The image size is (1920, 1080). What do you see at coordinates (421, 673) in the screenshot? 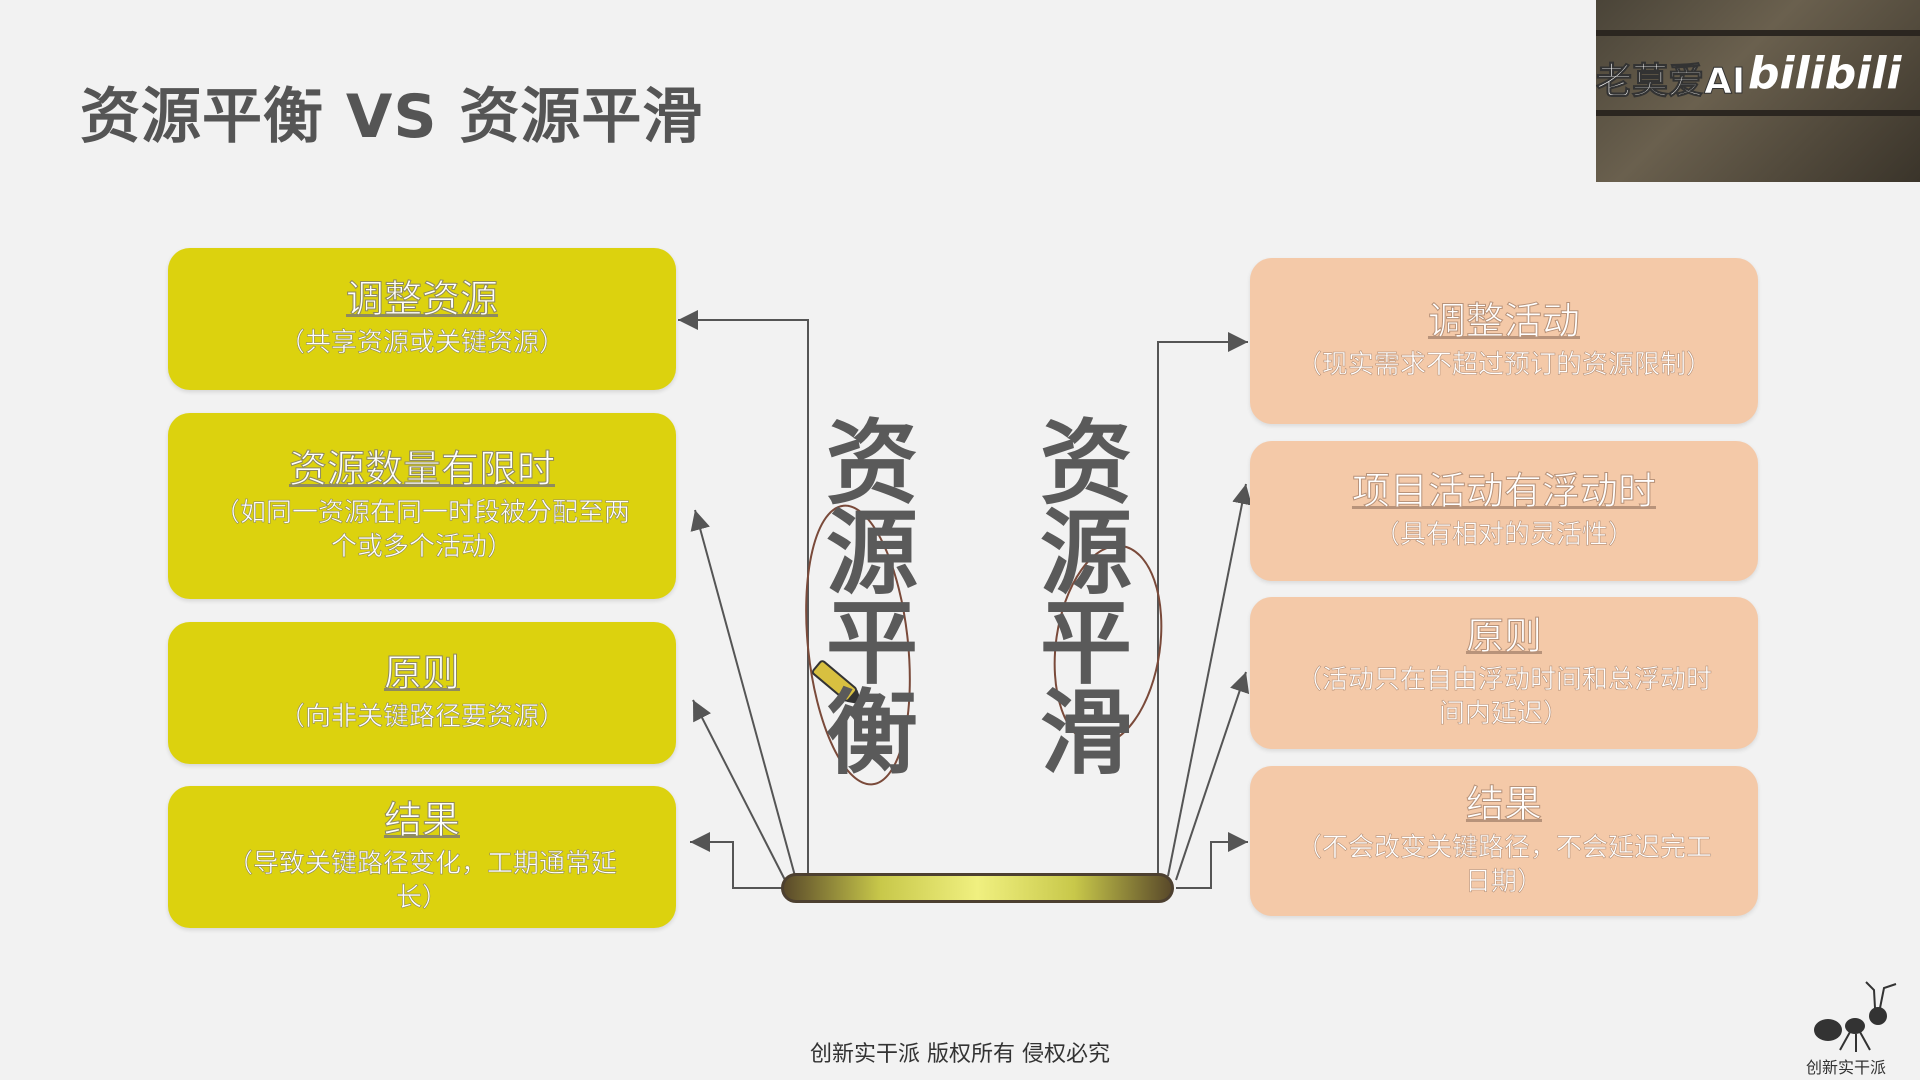
I see `left-box-3-heading: 原则` at bounding box center [421, 673].